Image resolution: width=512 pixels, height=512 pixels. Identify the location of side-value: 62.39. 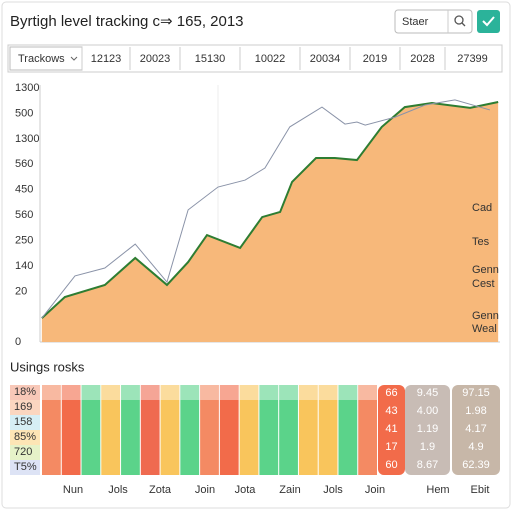
(476, 465).